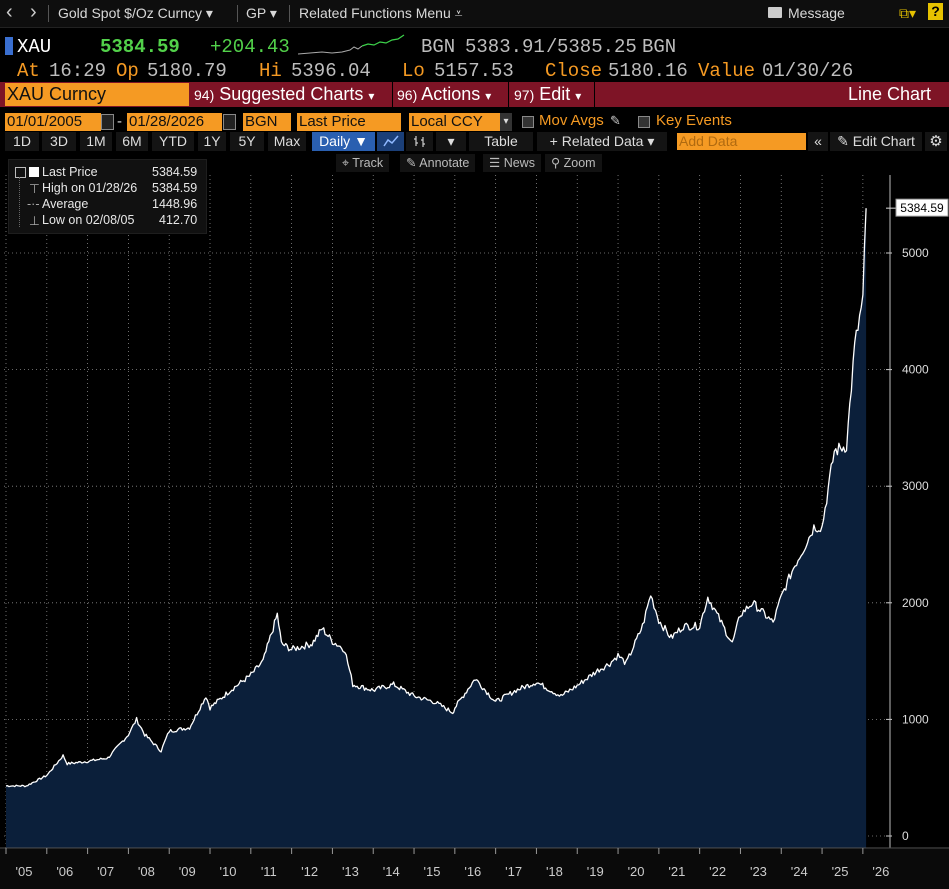 This screenshot has width=949, height=889. I want to click on legend-low-label: Low on 02/08/05, so click(88, 220).